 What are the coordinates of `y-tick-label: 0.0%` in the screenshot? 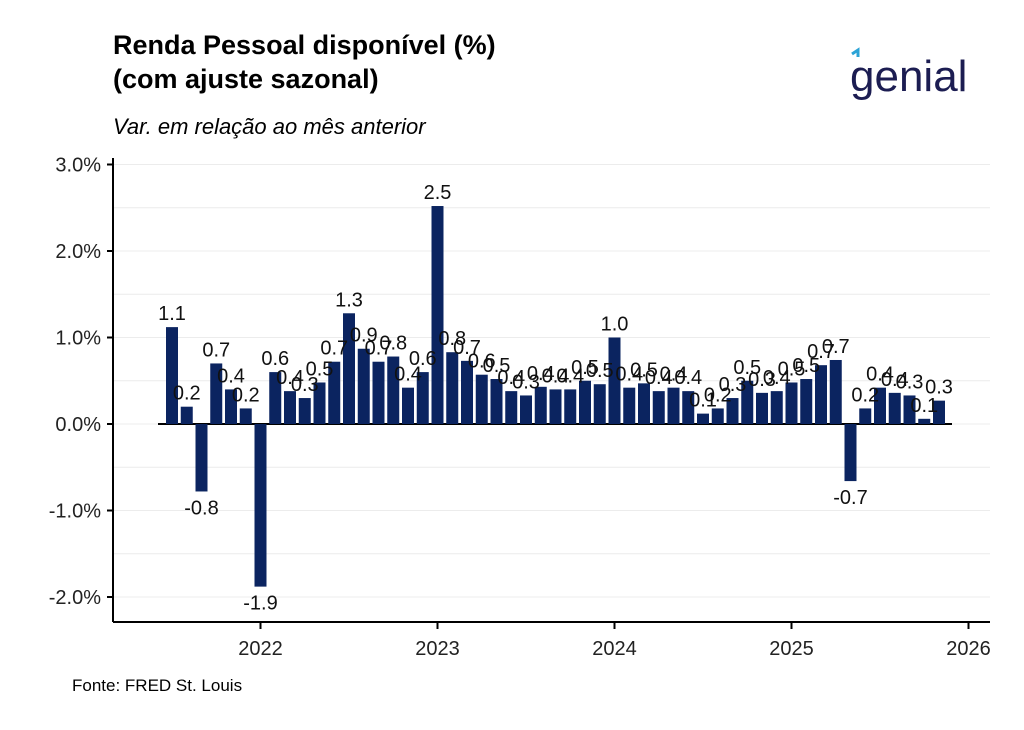 It's located at (78, 425).